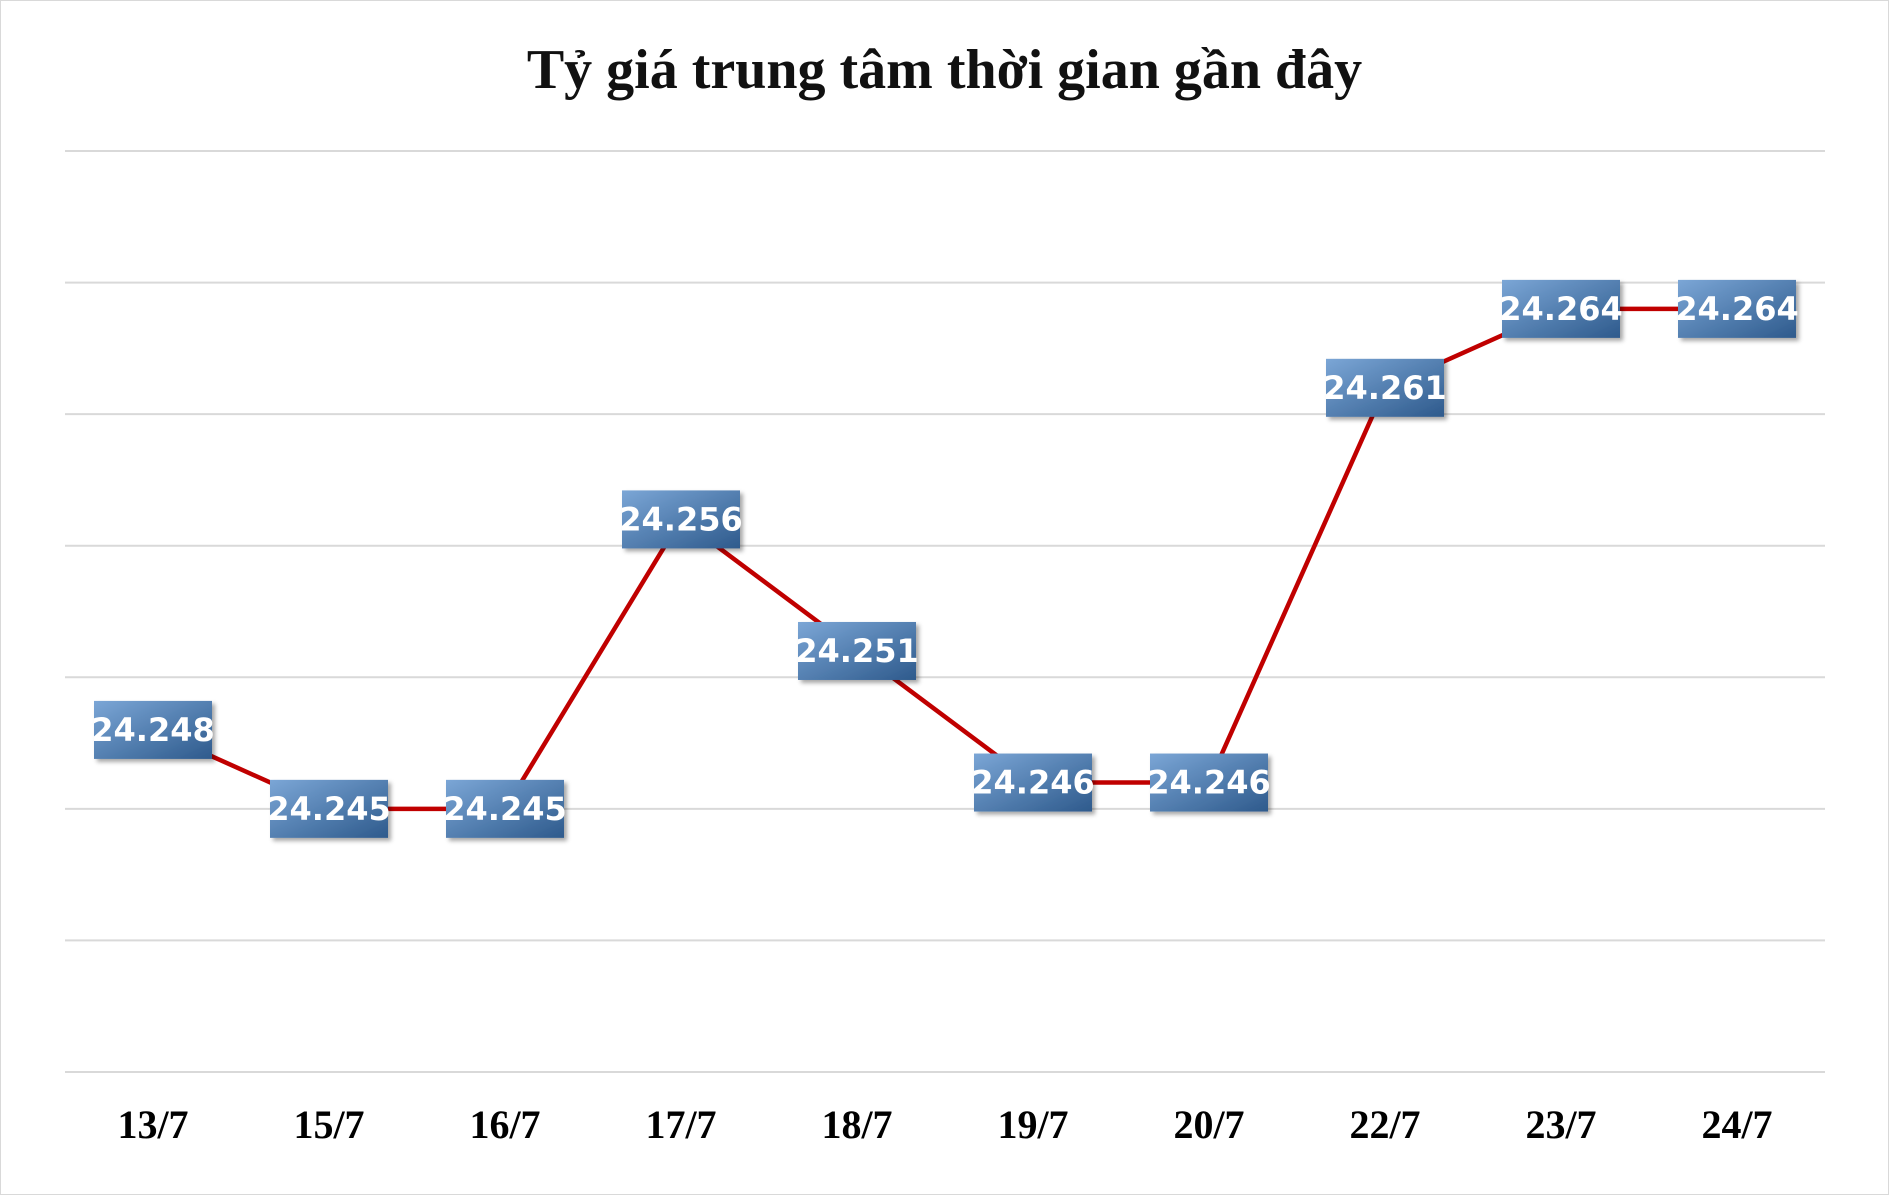 This screenshot has width=1889, height=1195. I want to click on data-label: 24.256, so click(681, 519).